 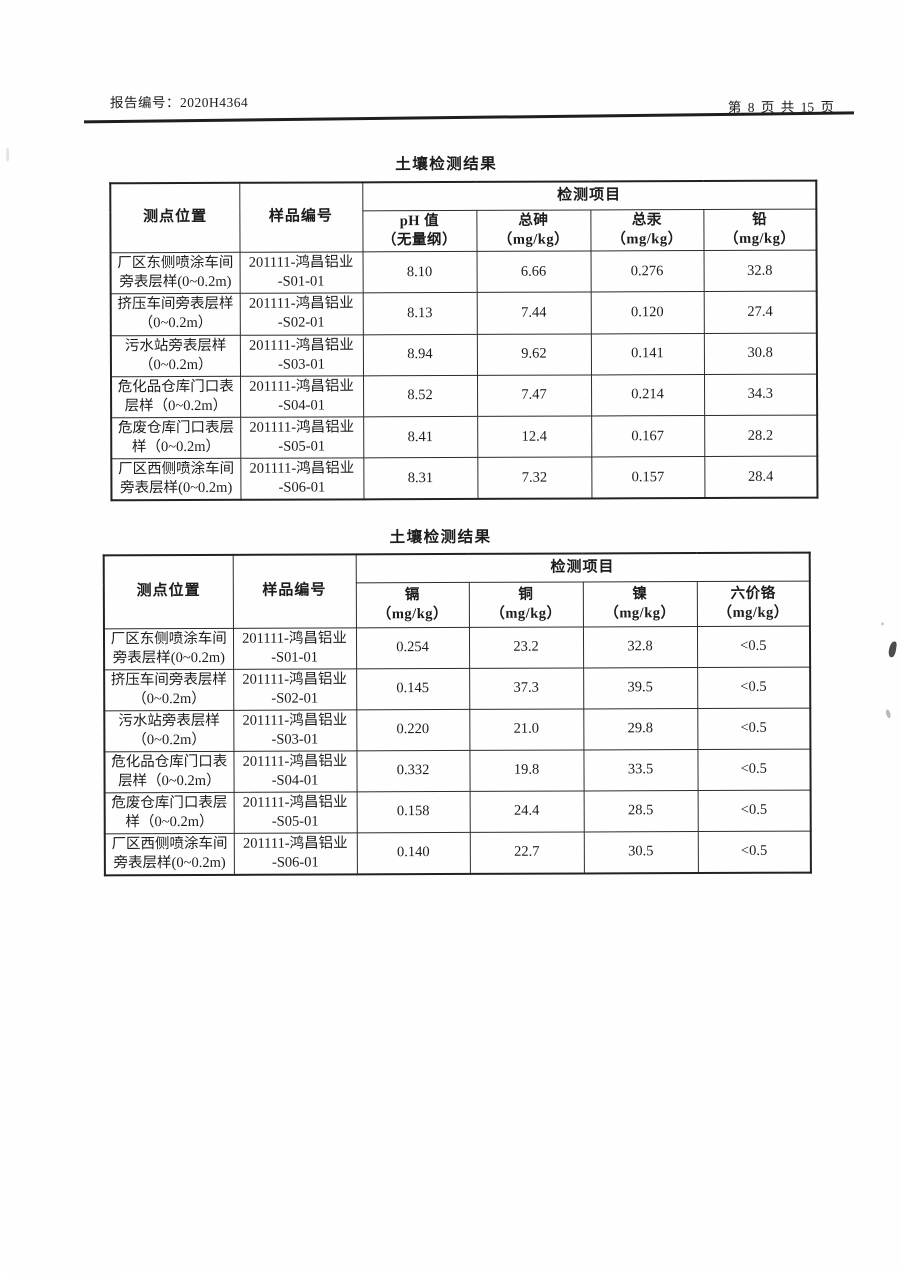 What do you see at coordinates (760, 394) in the screenshot?
I see `value-cell: 34.3` at bounding box center [760, 394].